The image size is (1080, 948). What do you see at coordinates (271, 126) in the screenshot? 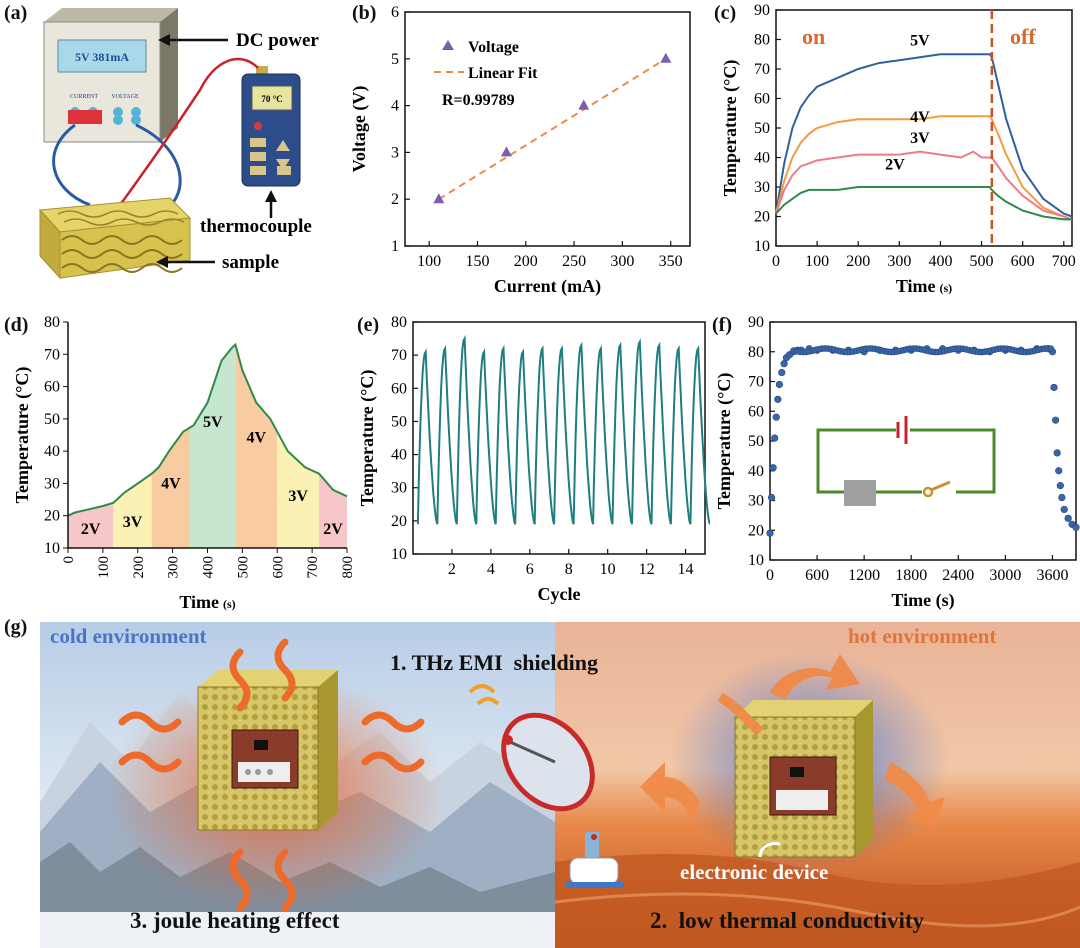
I see `thermometer-device: 70 °C` at bounding box center [271, 126].